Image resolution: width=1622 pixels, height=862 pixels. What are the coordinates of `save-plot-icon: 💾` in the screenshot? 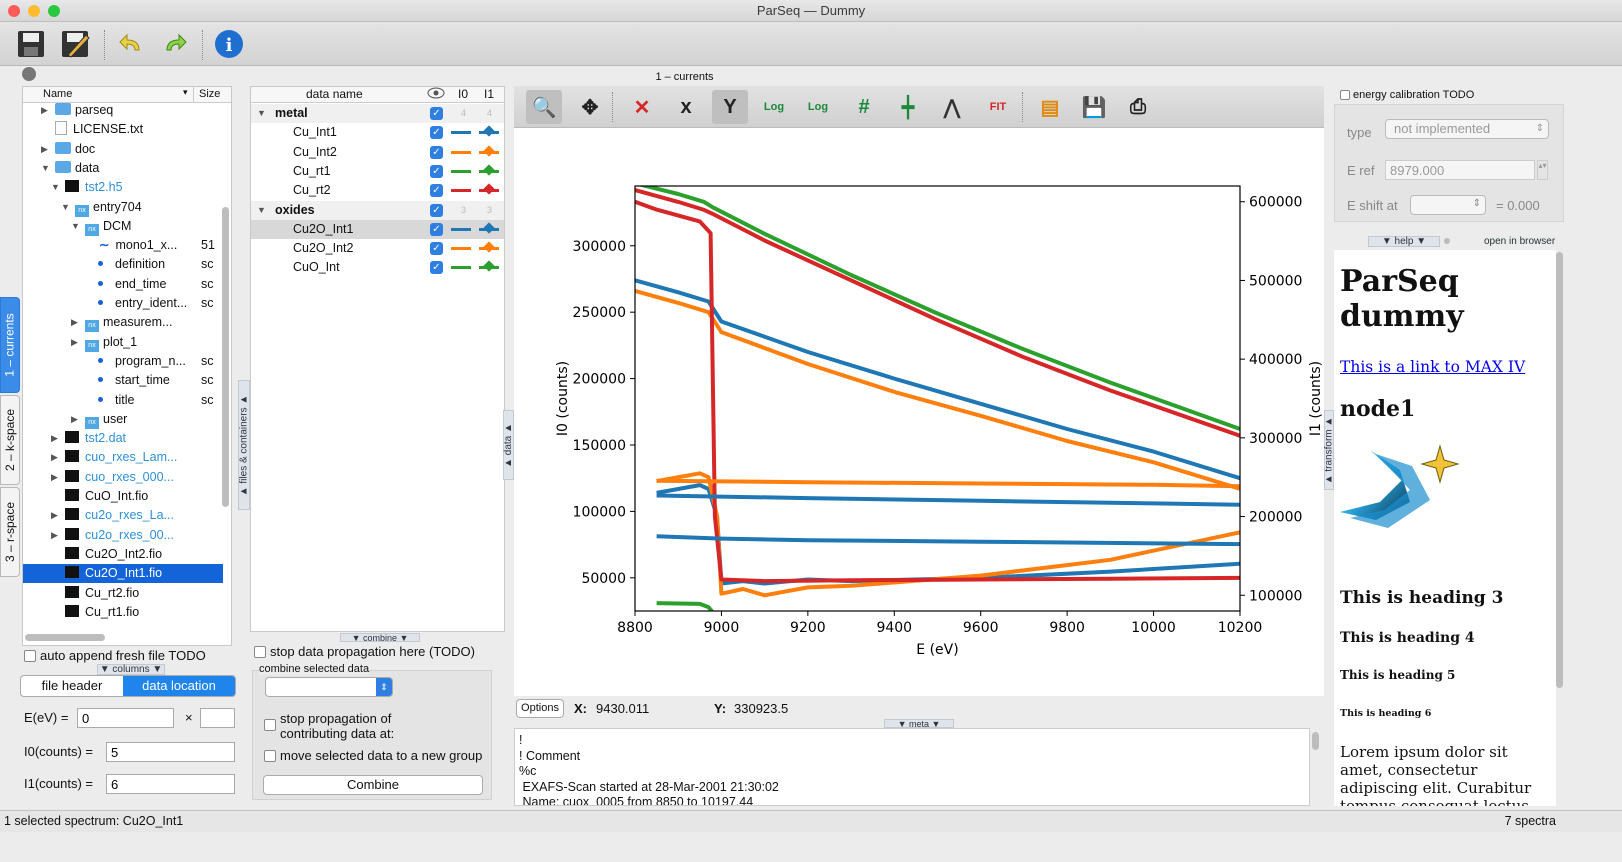 It's located at (1094, 107).